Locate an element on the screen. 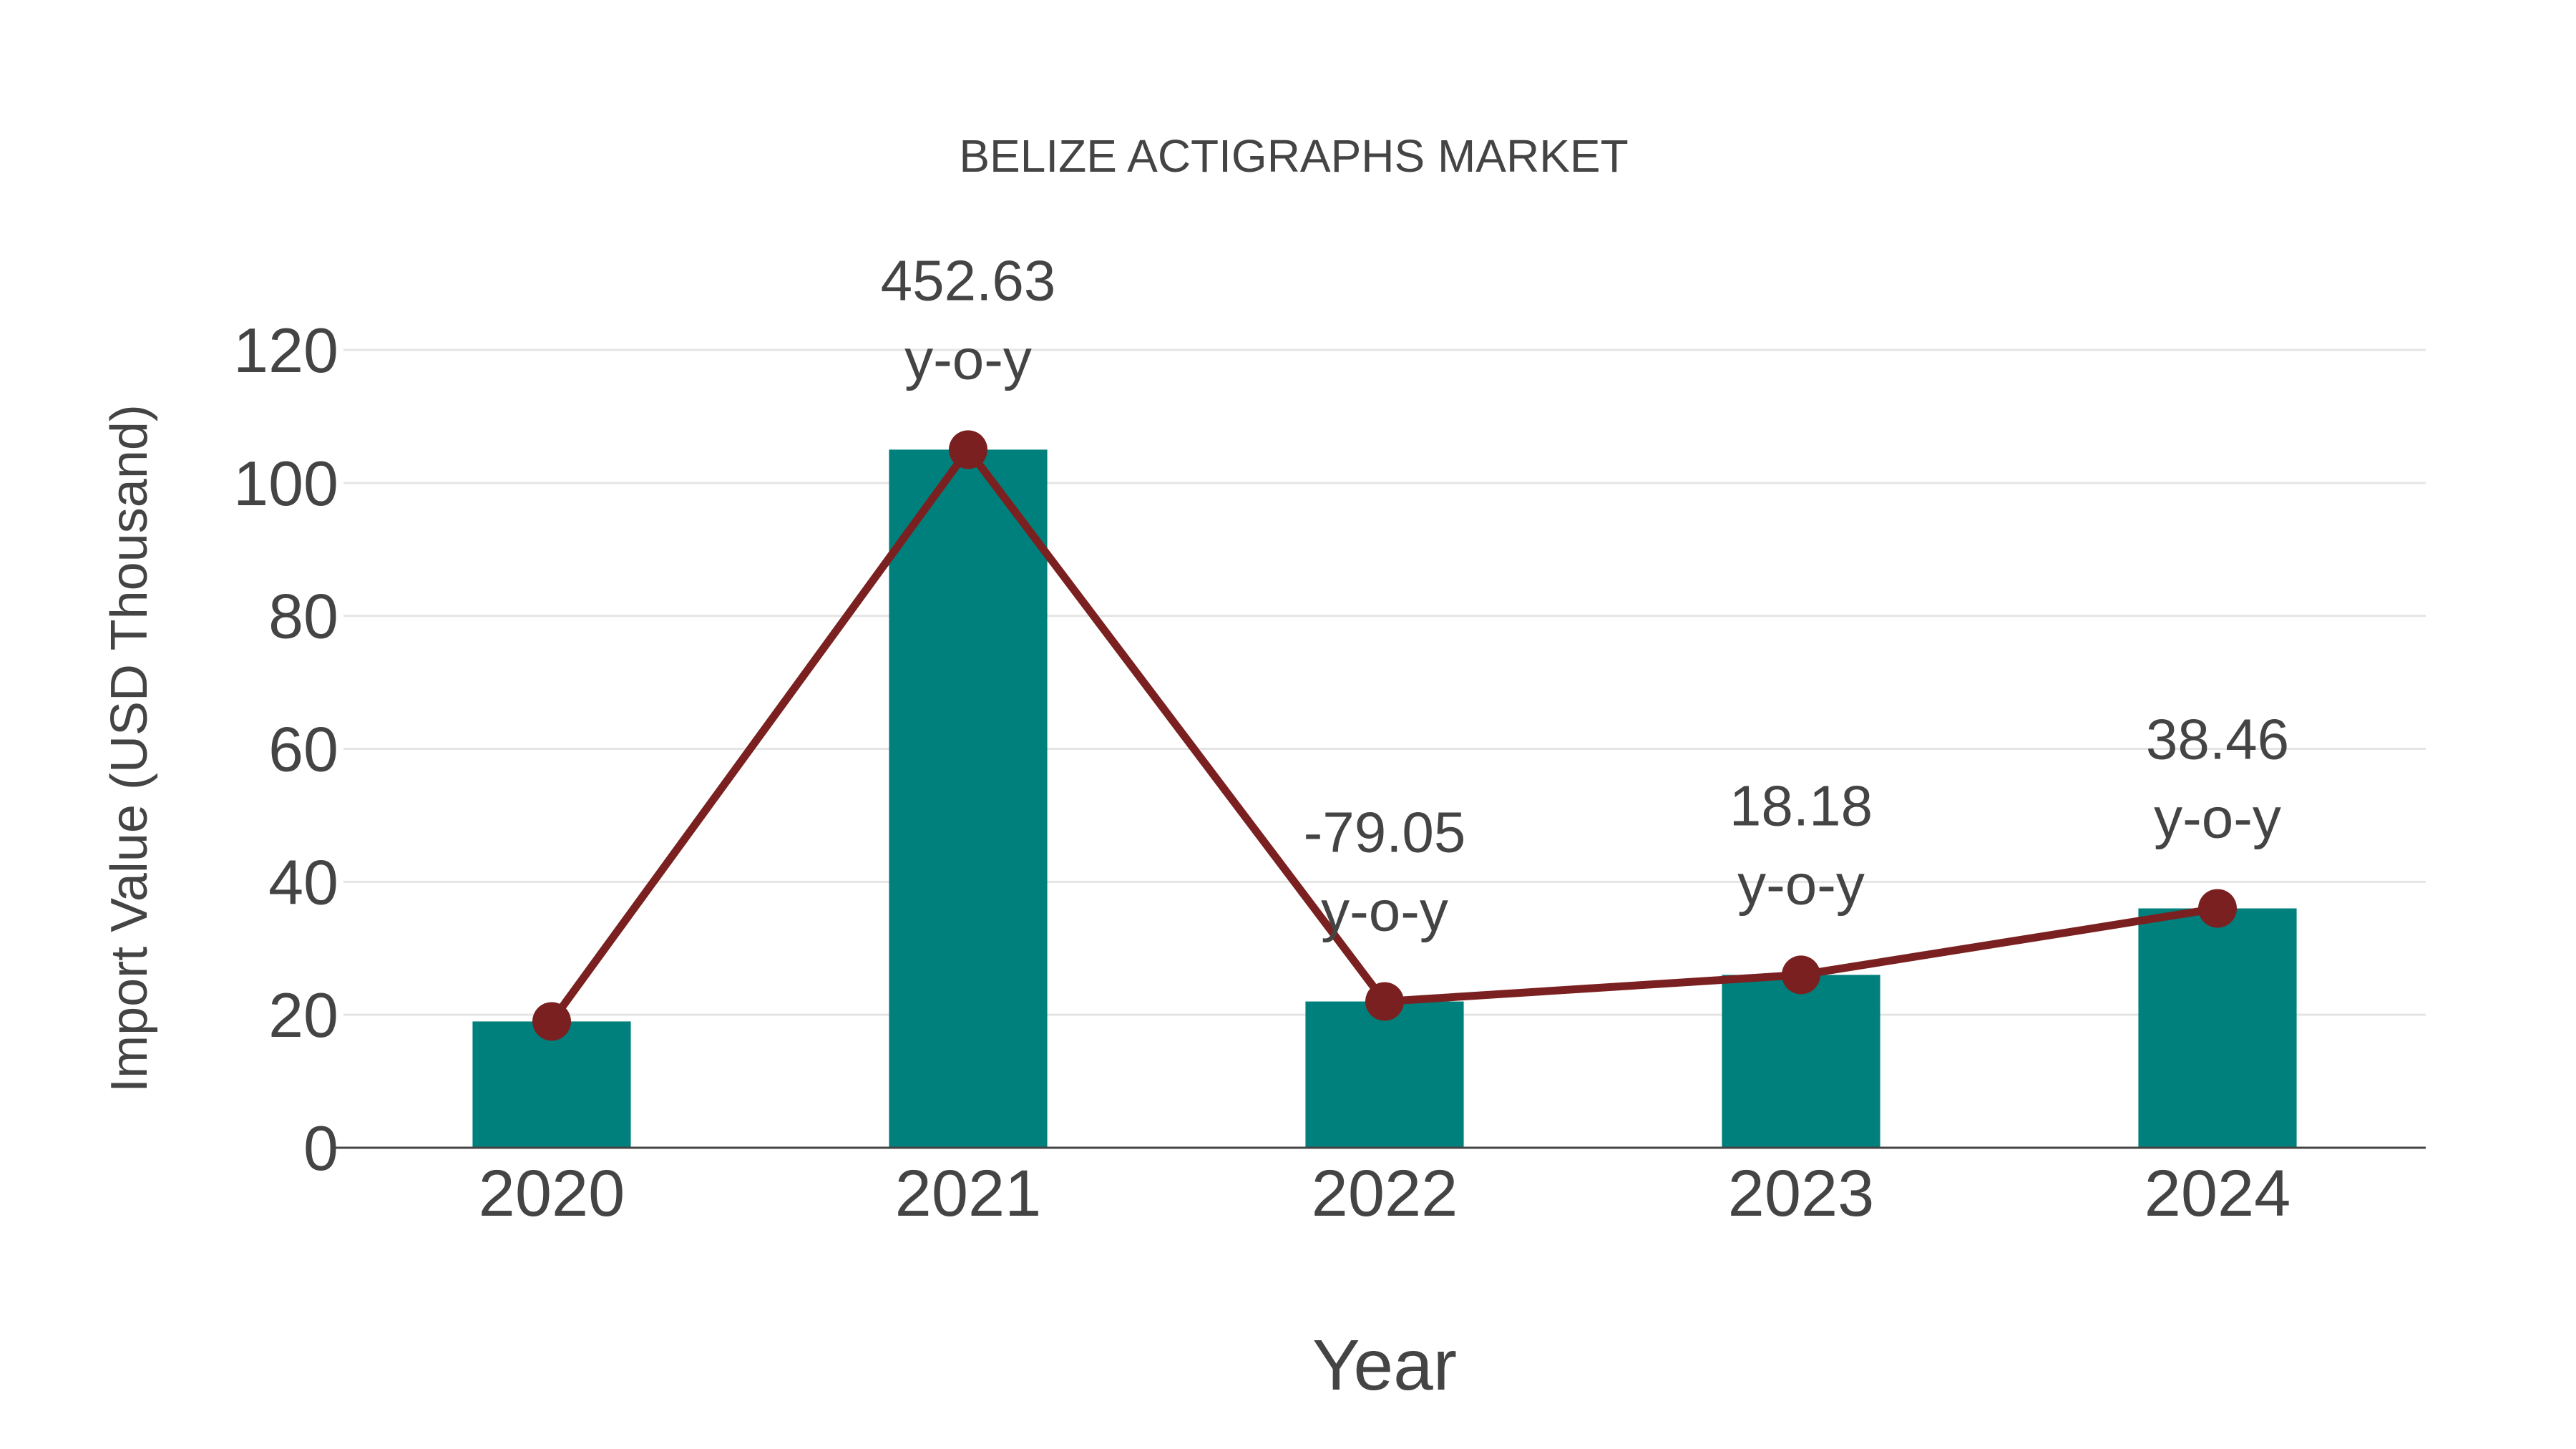  y-tick-label: 60 is located at coordinates (303, 749).